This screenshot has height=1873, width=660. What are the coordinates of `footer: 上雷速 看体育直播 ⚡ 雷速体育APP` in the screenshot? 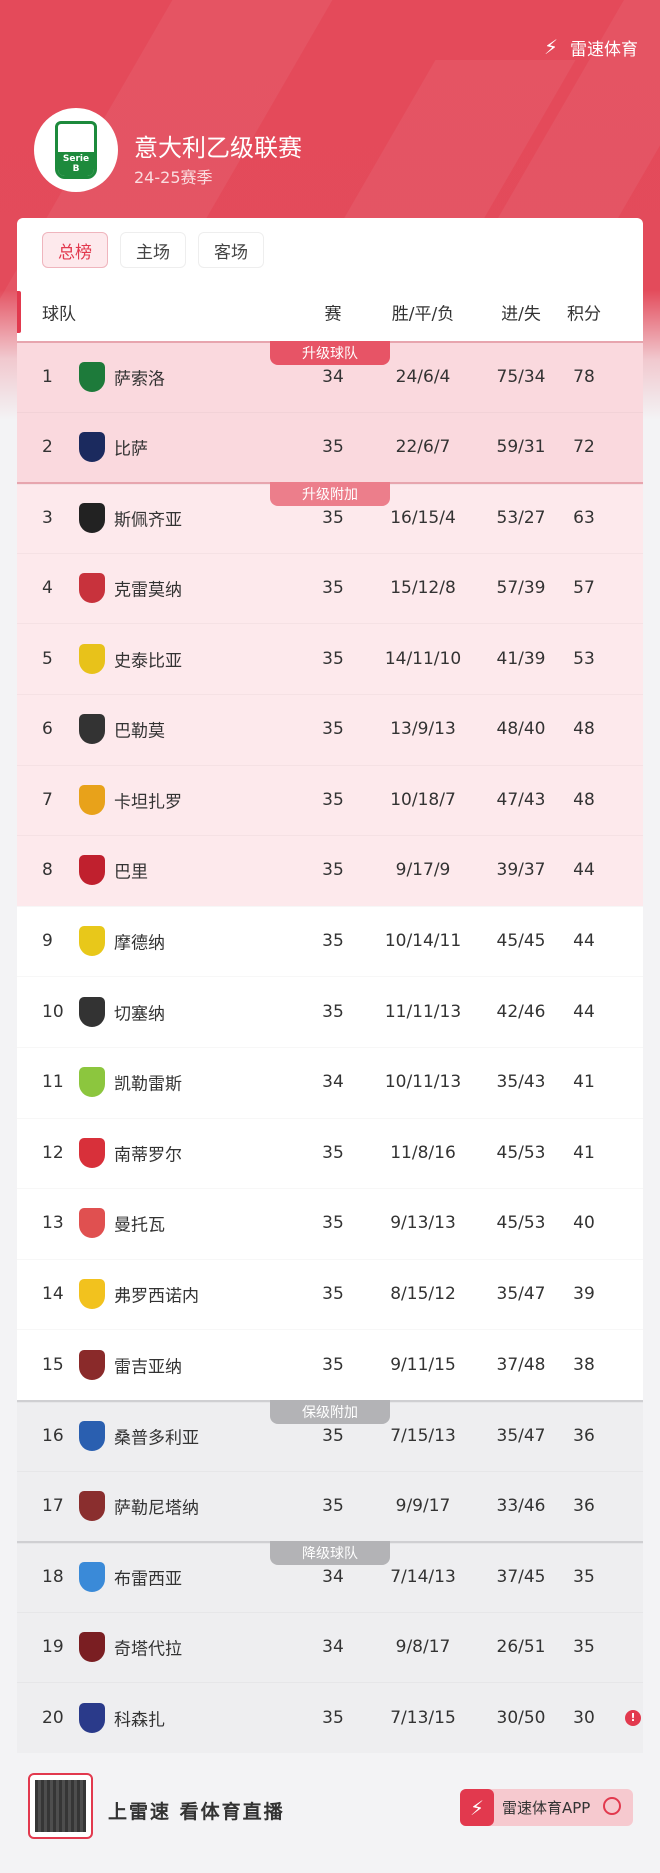 It's located at (330, 1813).